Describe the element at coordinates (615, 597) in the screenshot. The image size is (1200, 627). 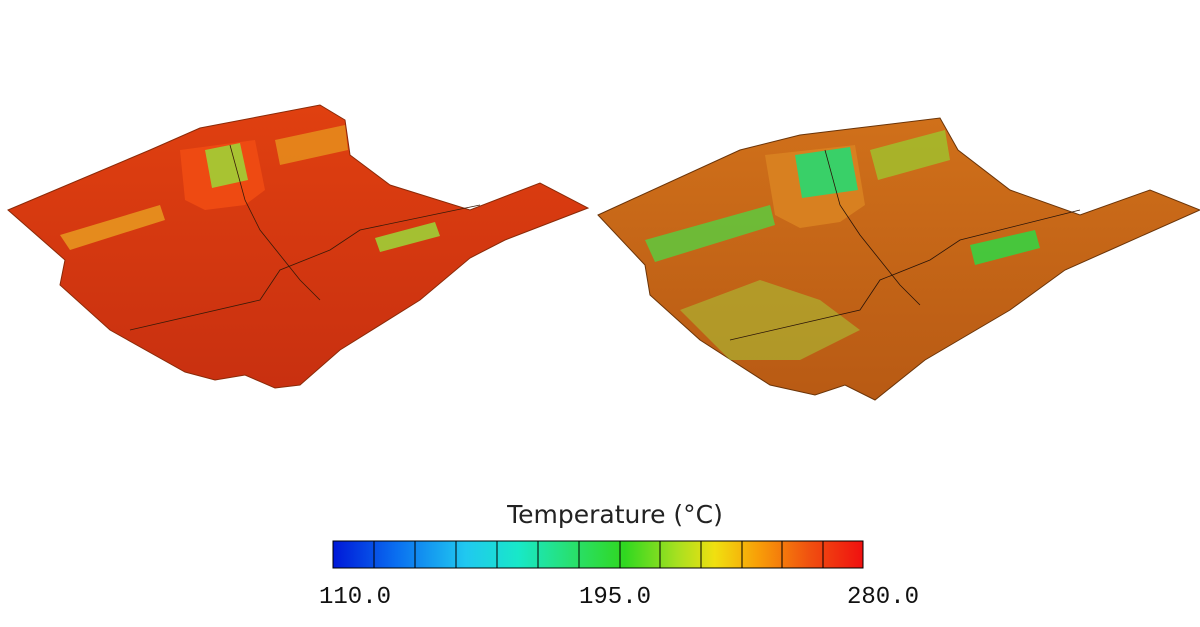
I see `legend-mid-label: 195.0` at that location.